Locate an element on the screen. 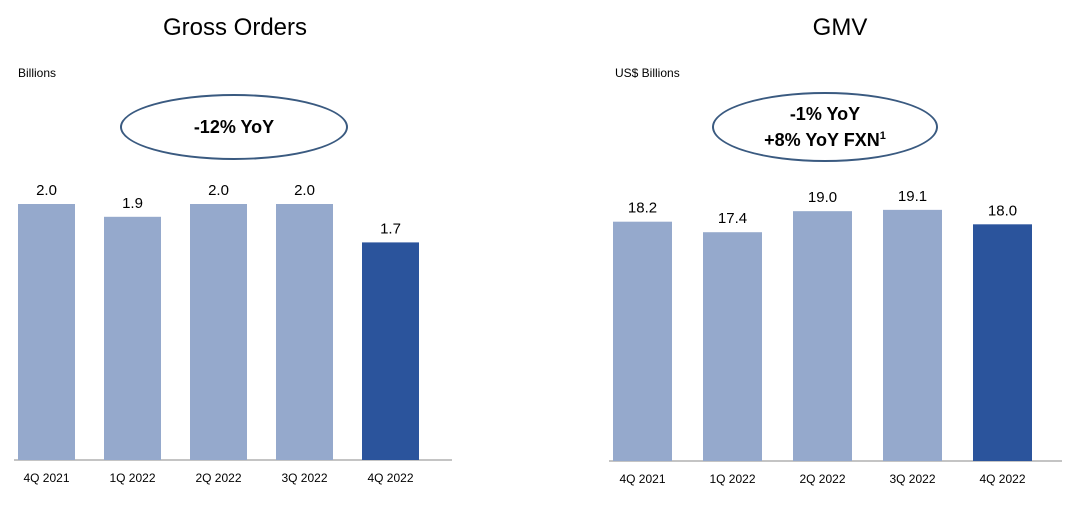 This screenshot has width=1080, height=506. y-axis-unit-label: Billions is located at coordinates (37, 73).